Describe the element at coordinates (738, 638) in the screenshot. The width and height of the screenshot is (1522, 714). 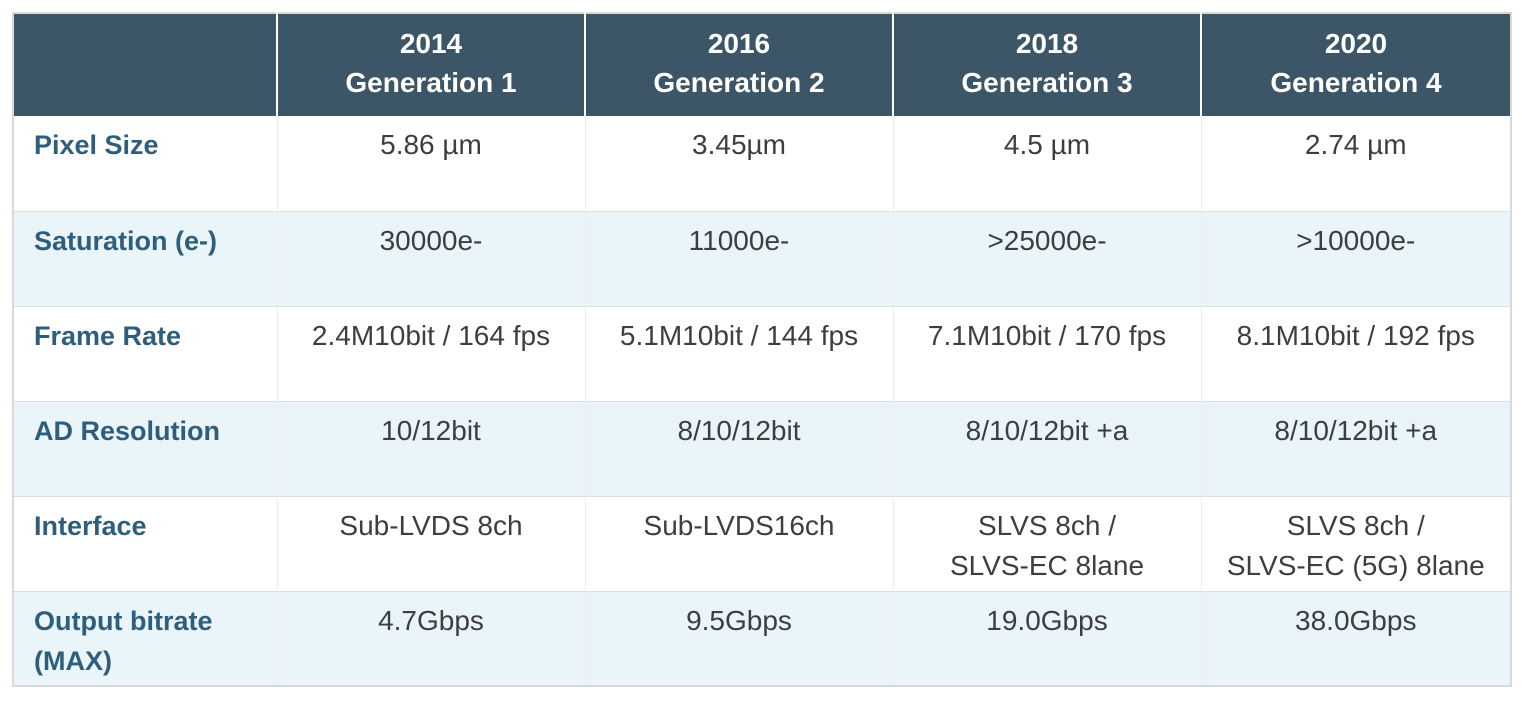
I see `table-cell: 9.5Gbps` at that location.